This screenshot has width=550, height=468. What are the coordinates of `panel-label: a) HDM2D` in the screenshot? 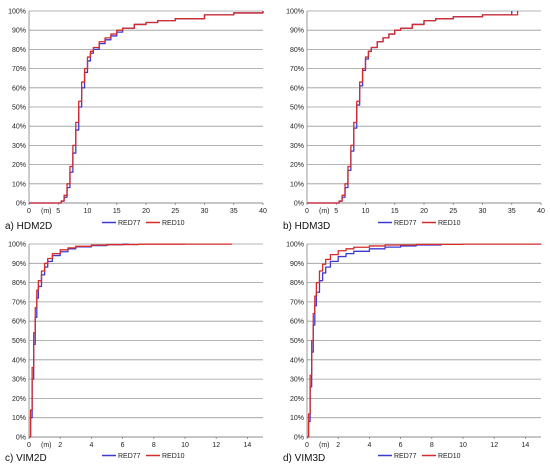 It's located at (28, 226).